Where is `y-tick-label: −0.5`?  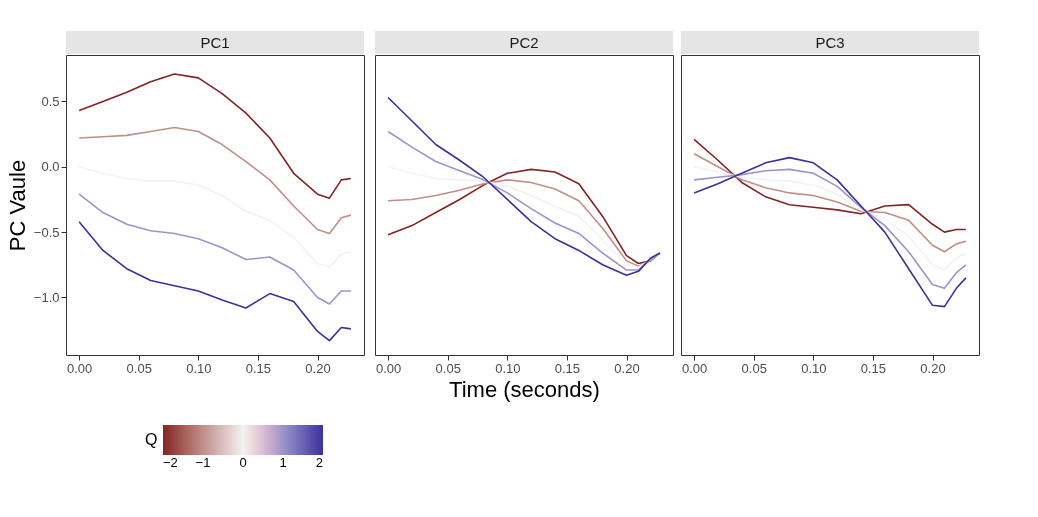
y-tick-label: −0.5 is located at coordinates (46, 232).